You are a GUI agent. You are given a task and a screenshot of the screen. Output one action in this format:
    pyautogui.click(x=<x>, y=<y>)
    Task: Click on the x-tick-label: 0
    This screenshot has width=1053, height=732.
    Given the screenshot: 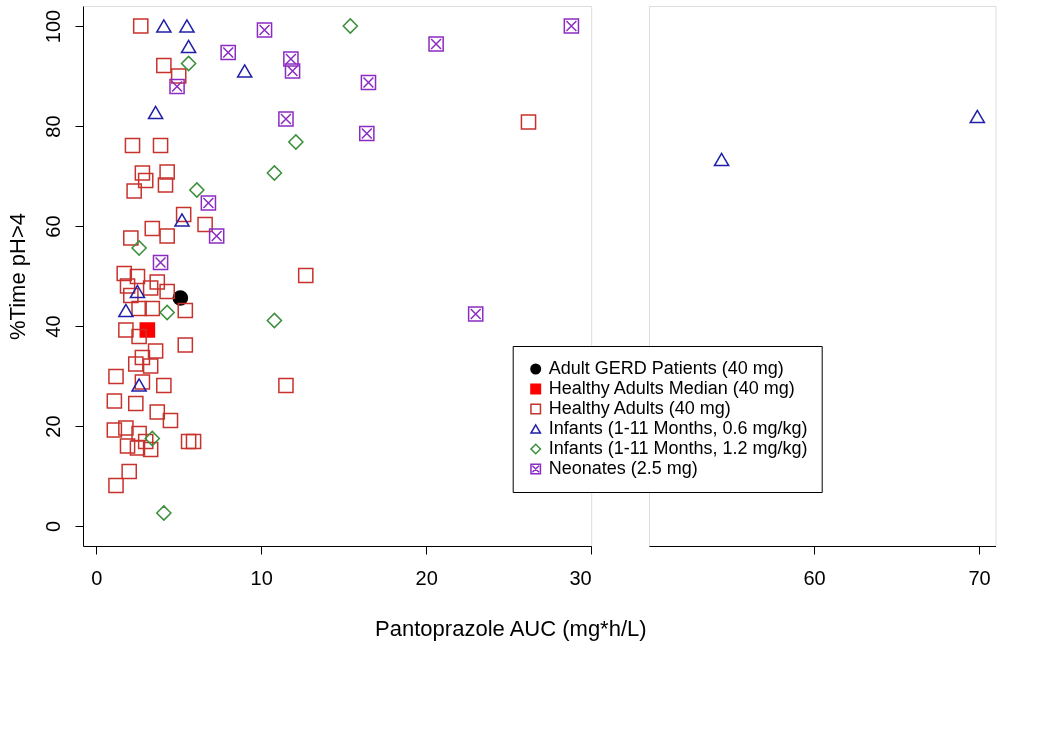 What is the action you would take?
    pyautogui.click(x=97, y=577)
    